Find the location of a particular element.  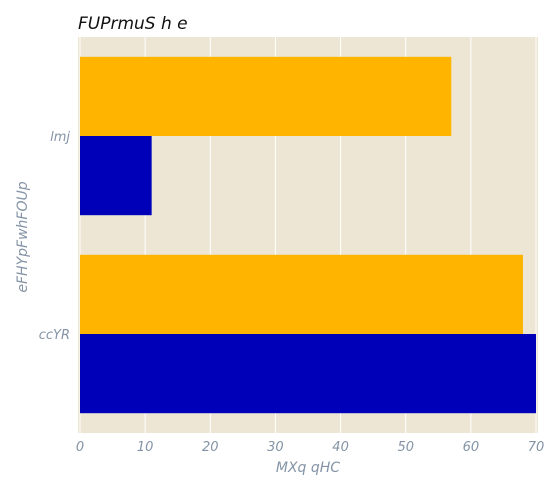

x-tick-labels: 0 10 20 30 40 50 60 70 is located at coordinates (310, 447).